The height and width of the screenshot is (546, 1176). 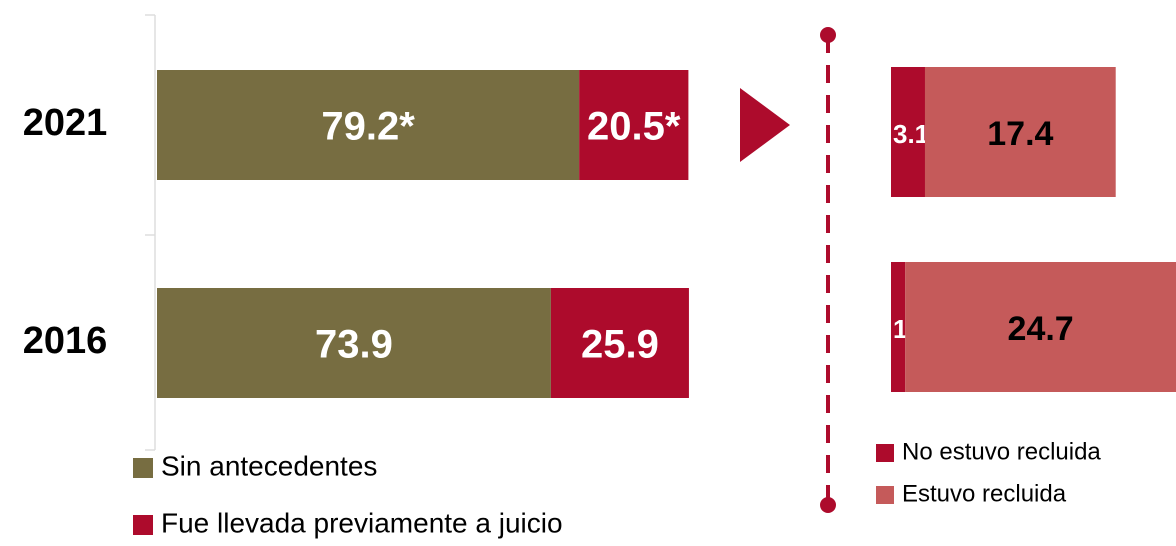 What do you see at coordinates (362, 522) in the screenshot?
I see `legend-label: Fue llevada previamente a juicio` at bounding box center [362, 522].